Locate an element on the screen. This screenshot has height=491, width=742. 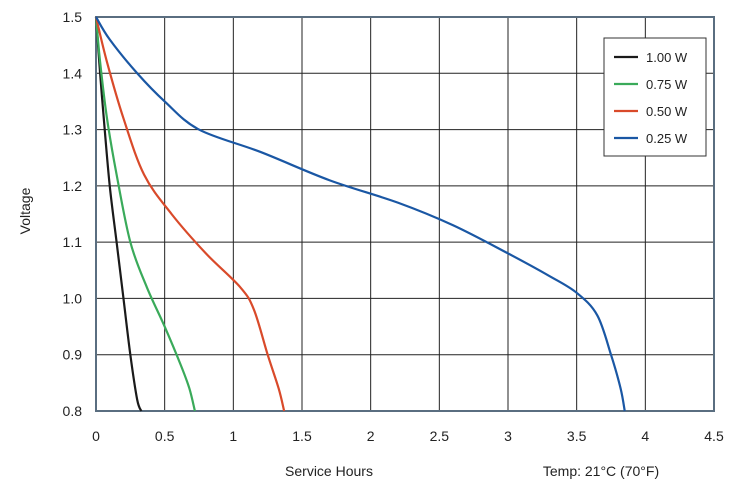
series-line-1-00-w is located at coordinates (118, 214).